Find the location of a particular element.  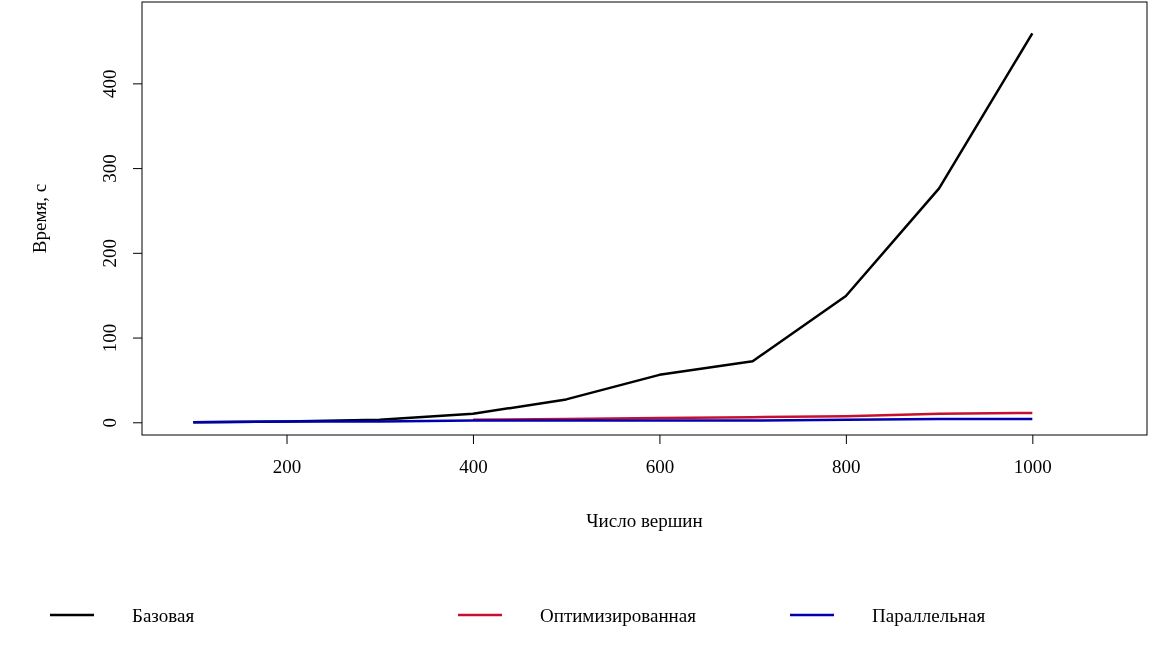

legend-label: Оптимизированная is located at coordinates (618, 615).